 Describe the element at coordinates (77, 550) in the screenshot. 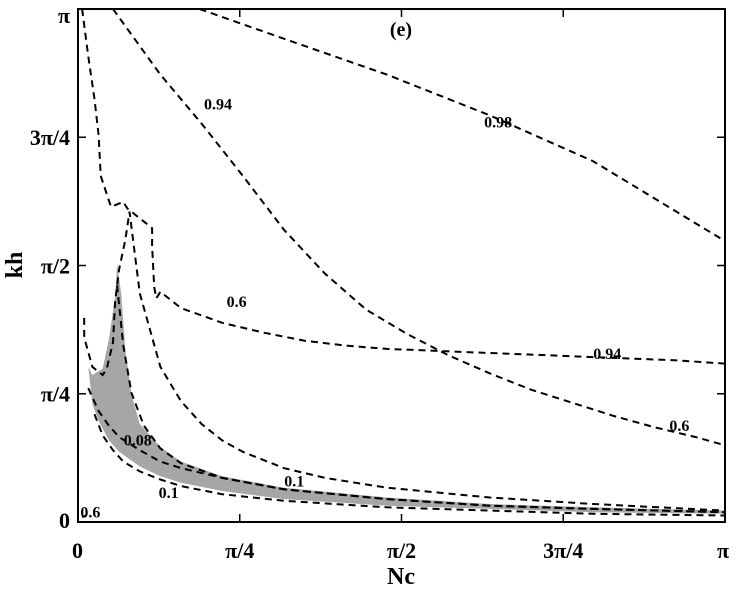

I see `x-tick-label: 0` at that location.